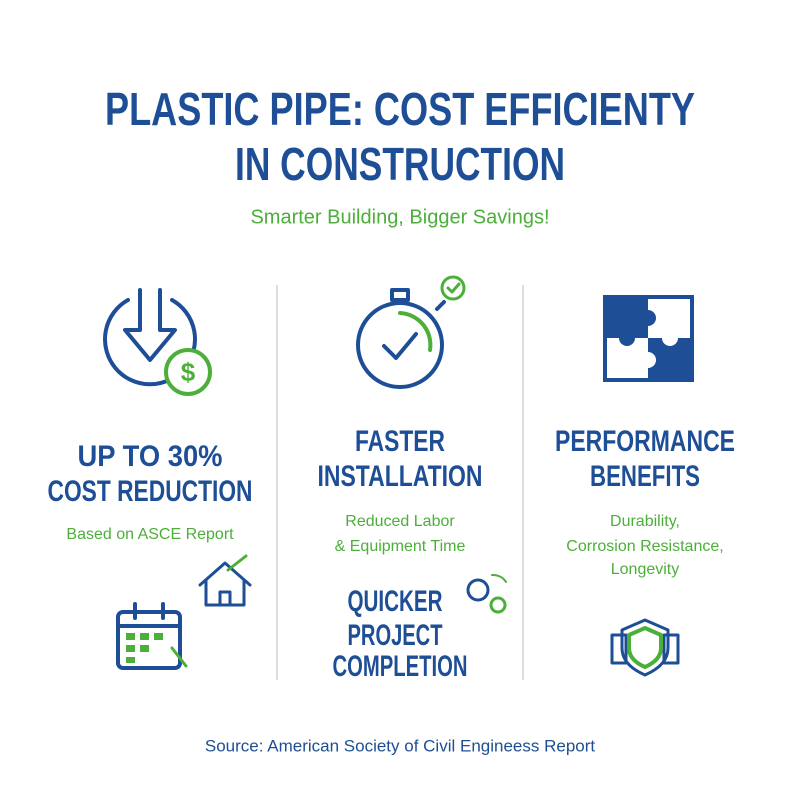 The image size is (800, 800). What do you see at coordinates (150, 534) in the screenshot?
I see `column-detail: Based on ASCE Report` at bounding box center [150, 534].